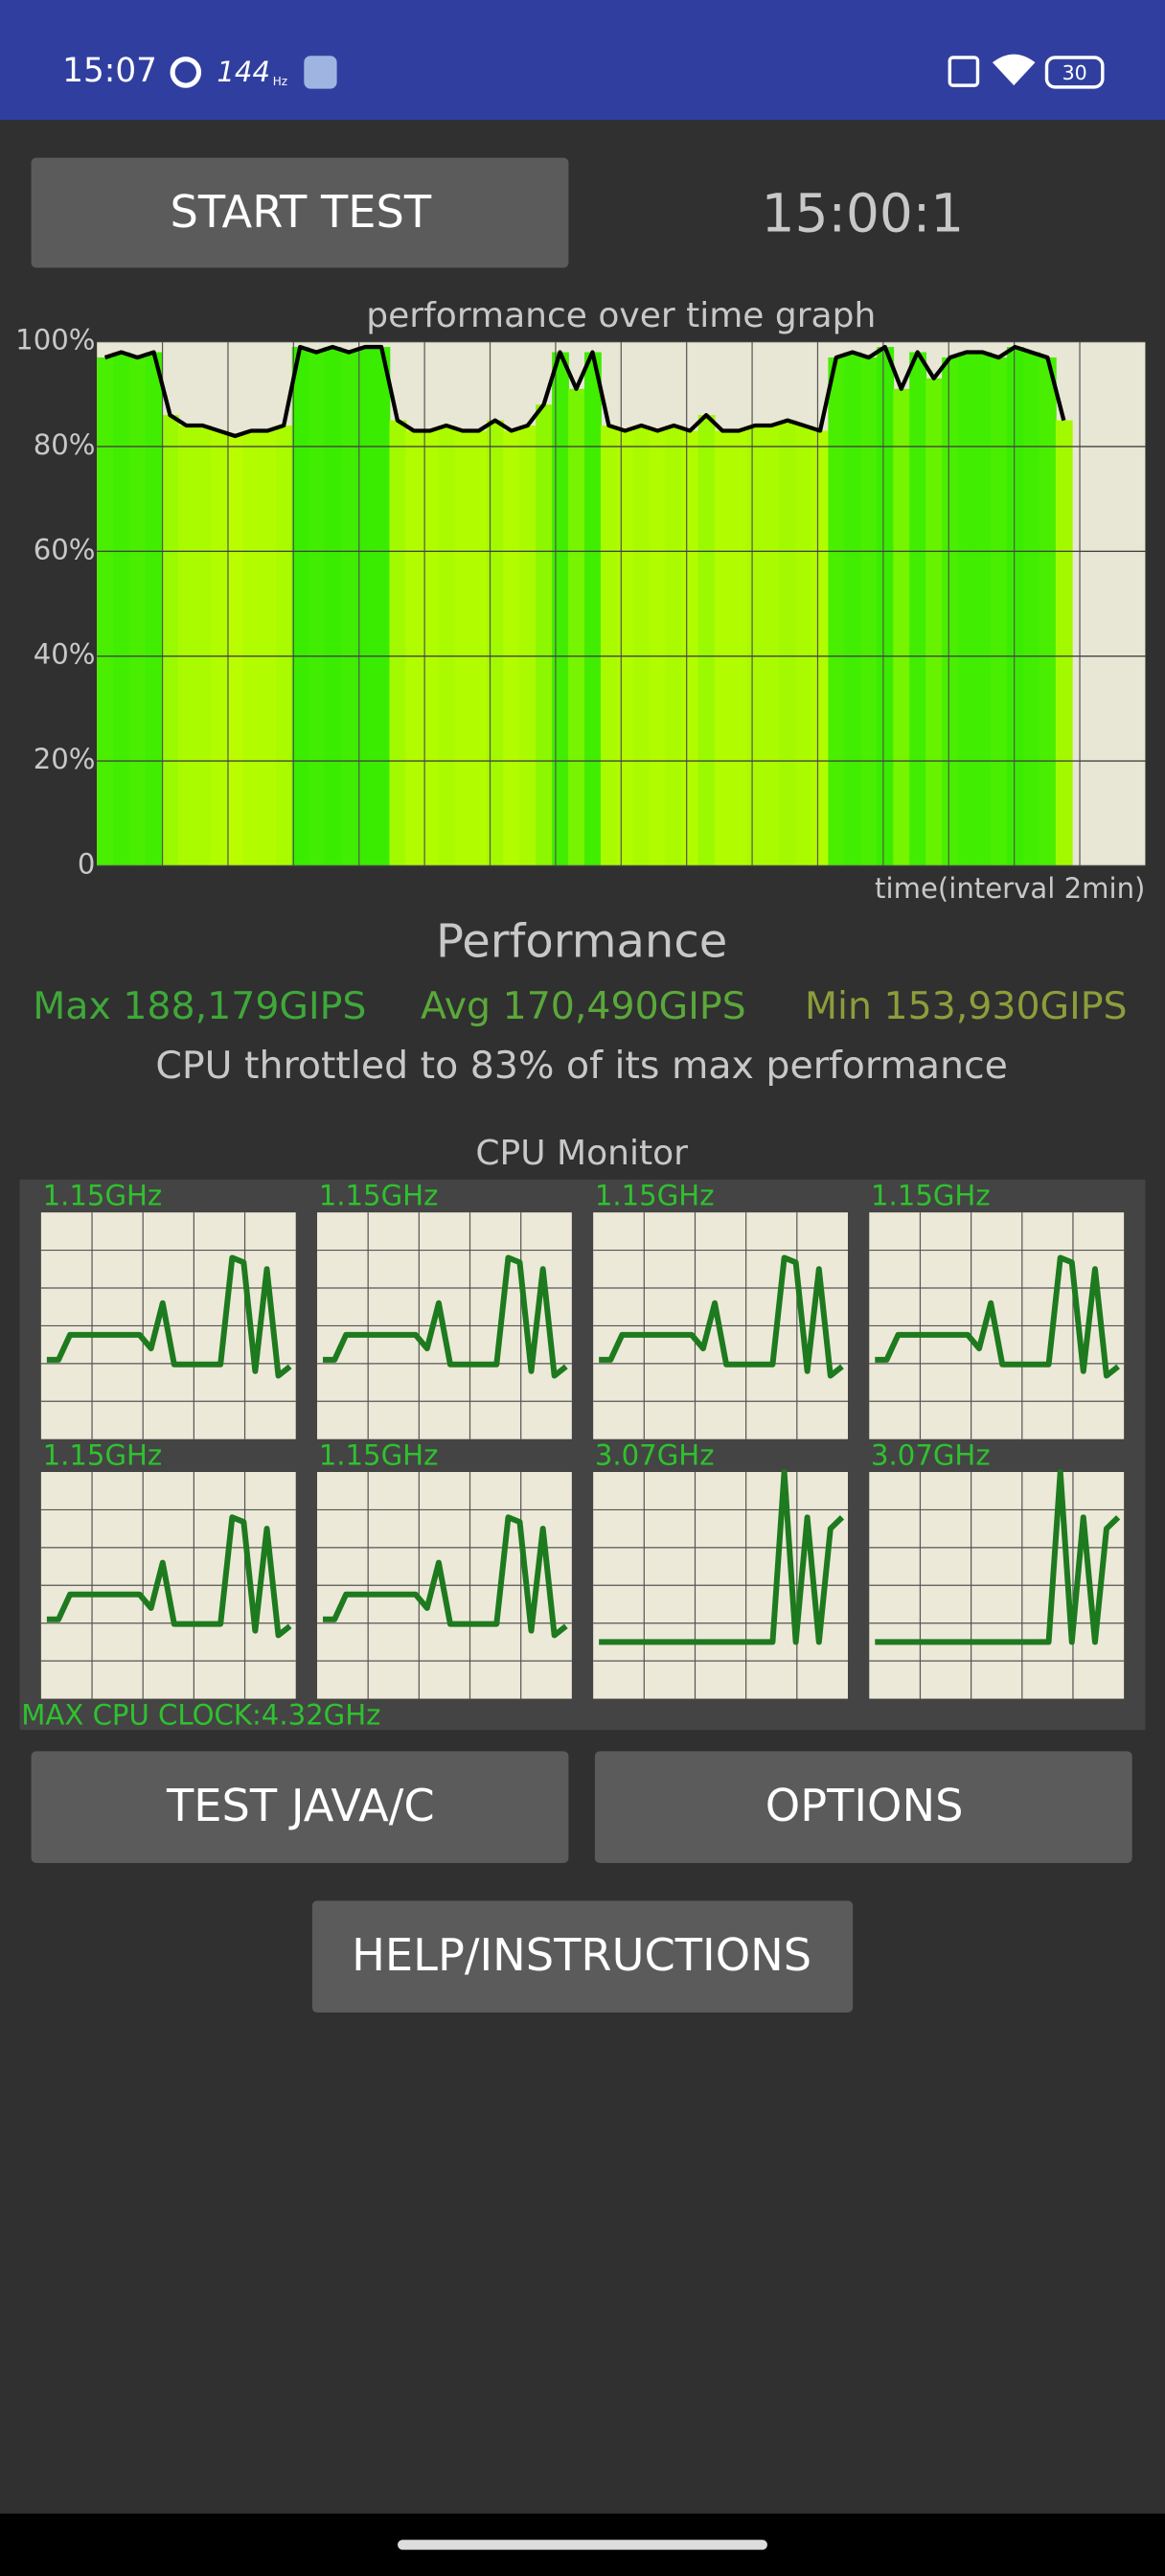 The height and width of the screenshot is (2576, 1165). What do you see at coordinates (581, 942) in the screenshot?
I see `performance-heading: Performance` at bounding box center [581, 942].